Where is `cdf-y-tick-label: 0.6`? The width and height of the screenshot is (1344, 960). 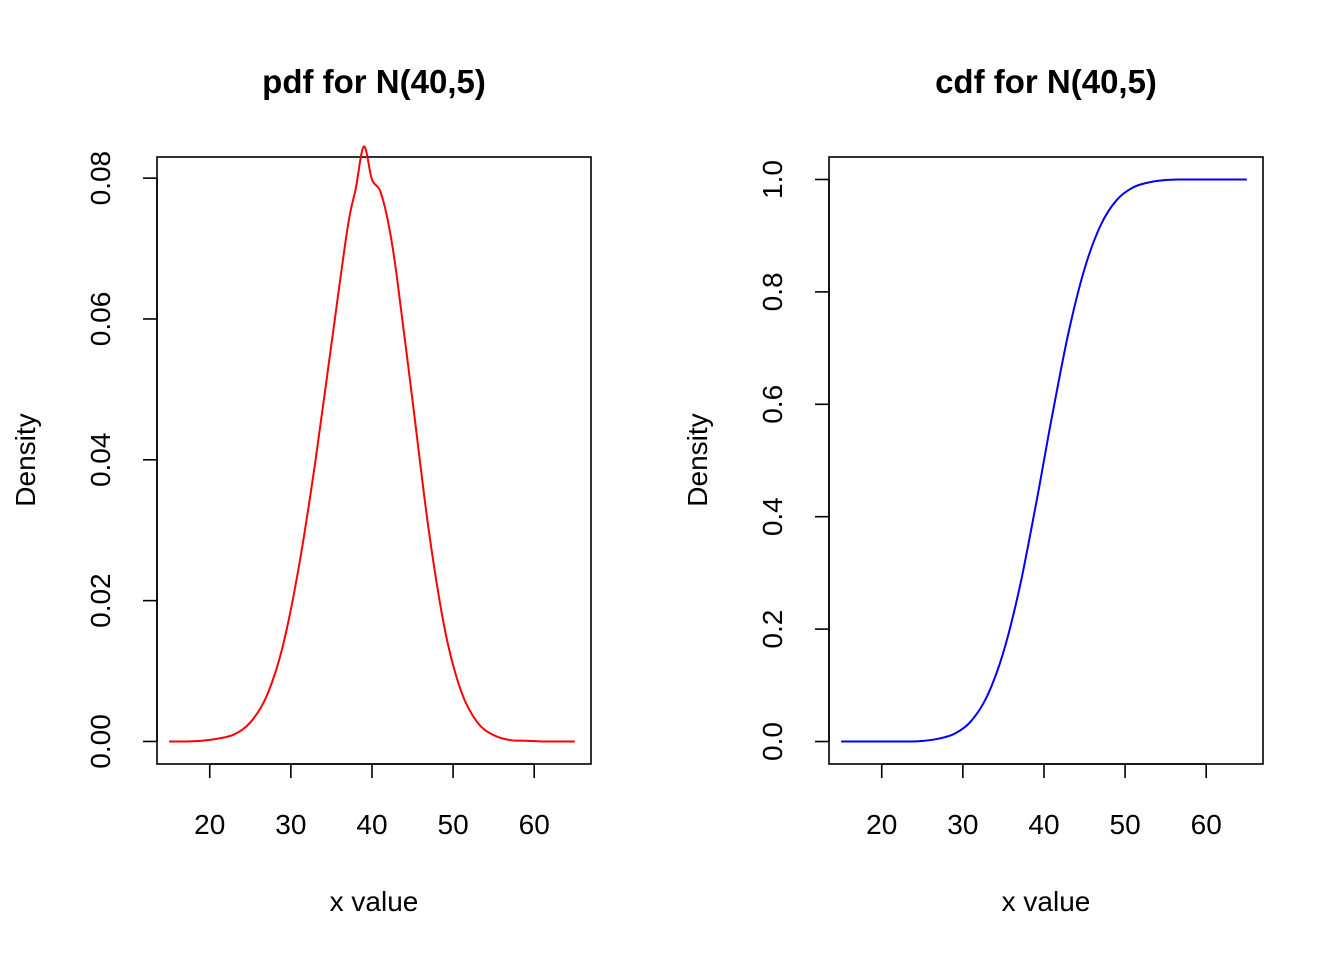
cdf-y-tick-label: 0.6 is located at coordinates (772, 404).